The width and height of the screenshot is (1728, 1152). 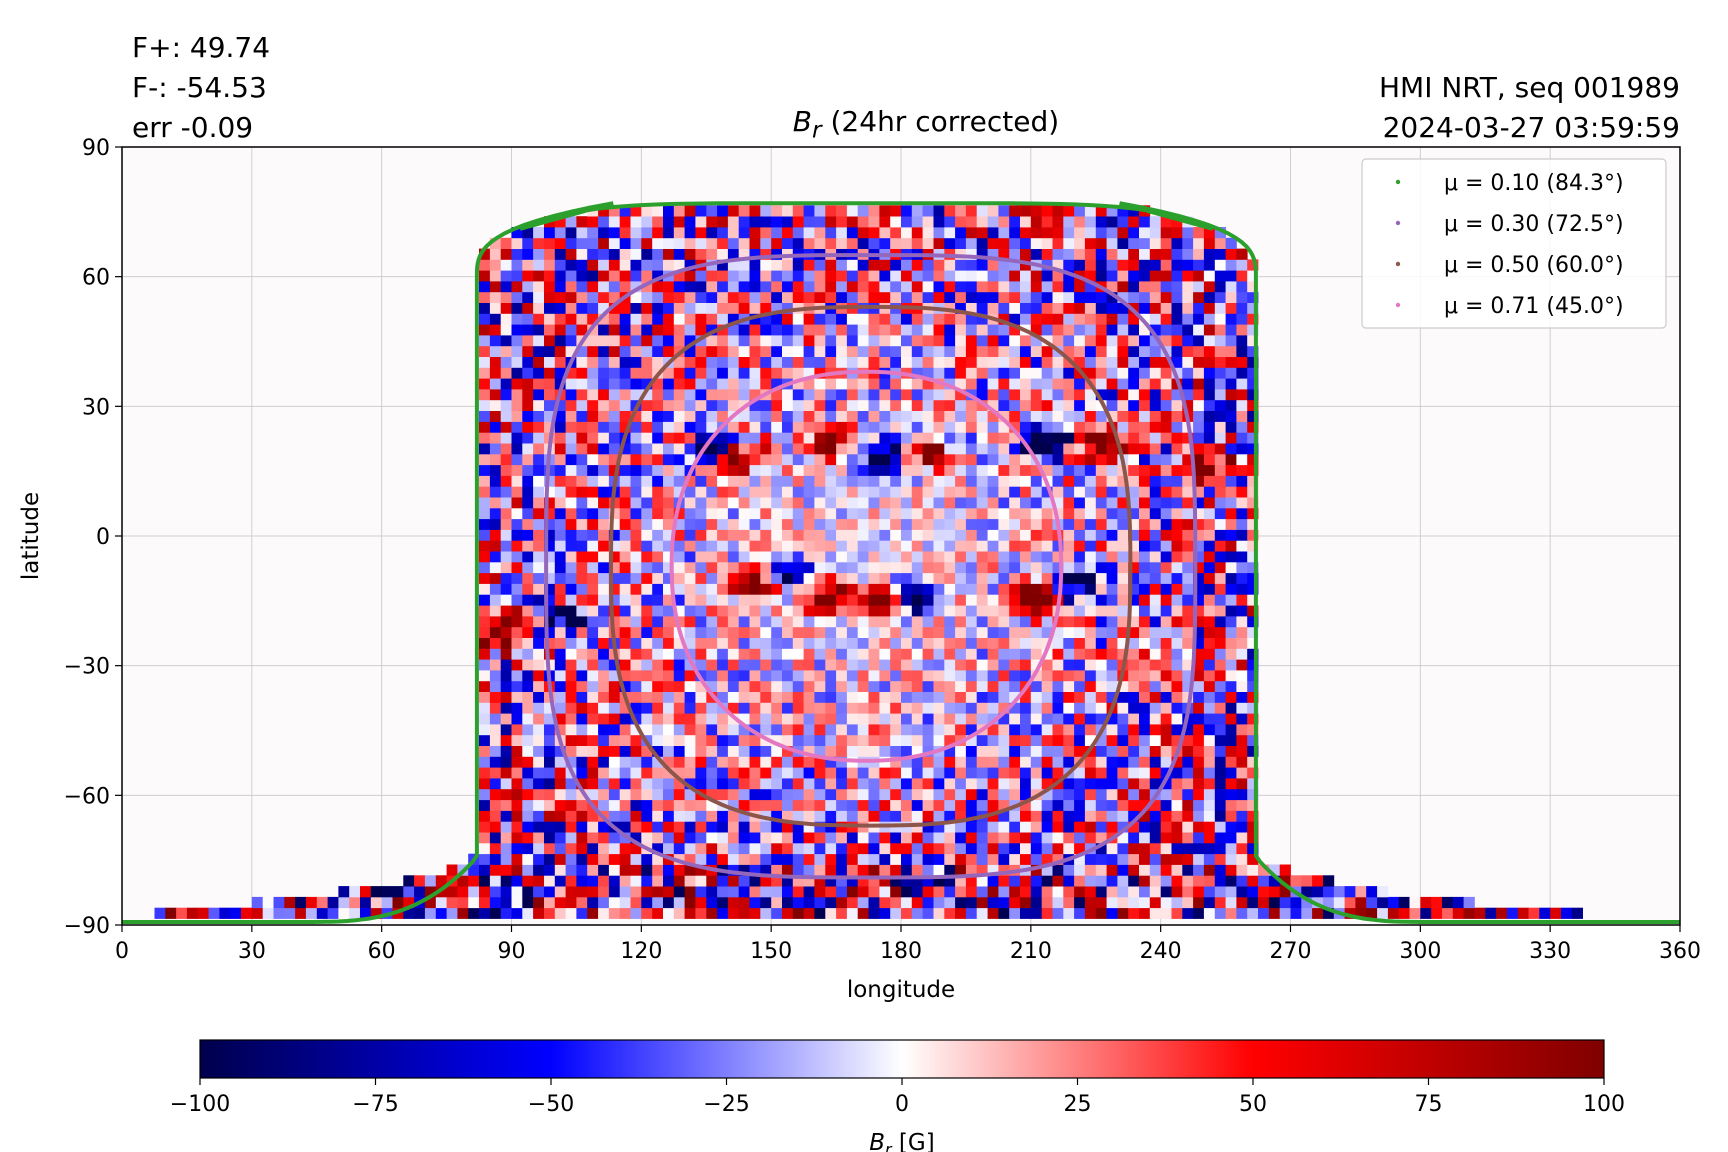 I want to click on x-tick-label: 60, so click(x=382, y=951).